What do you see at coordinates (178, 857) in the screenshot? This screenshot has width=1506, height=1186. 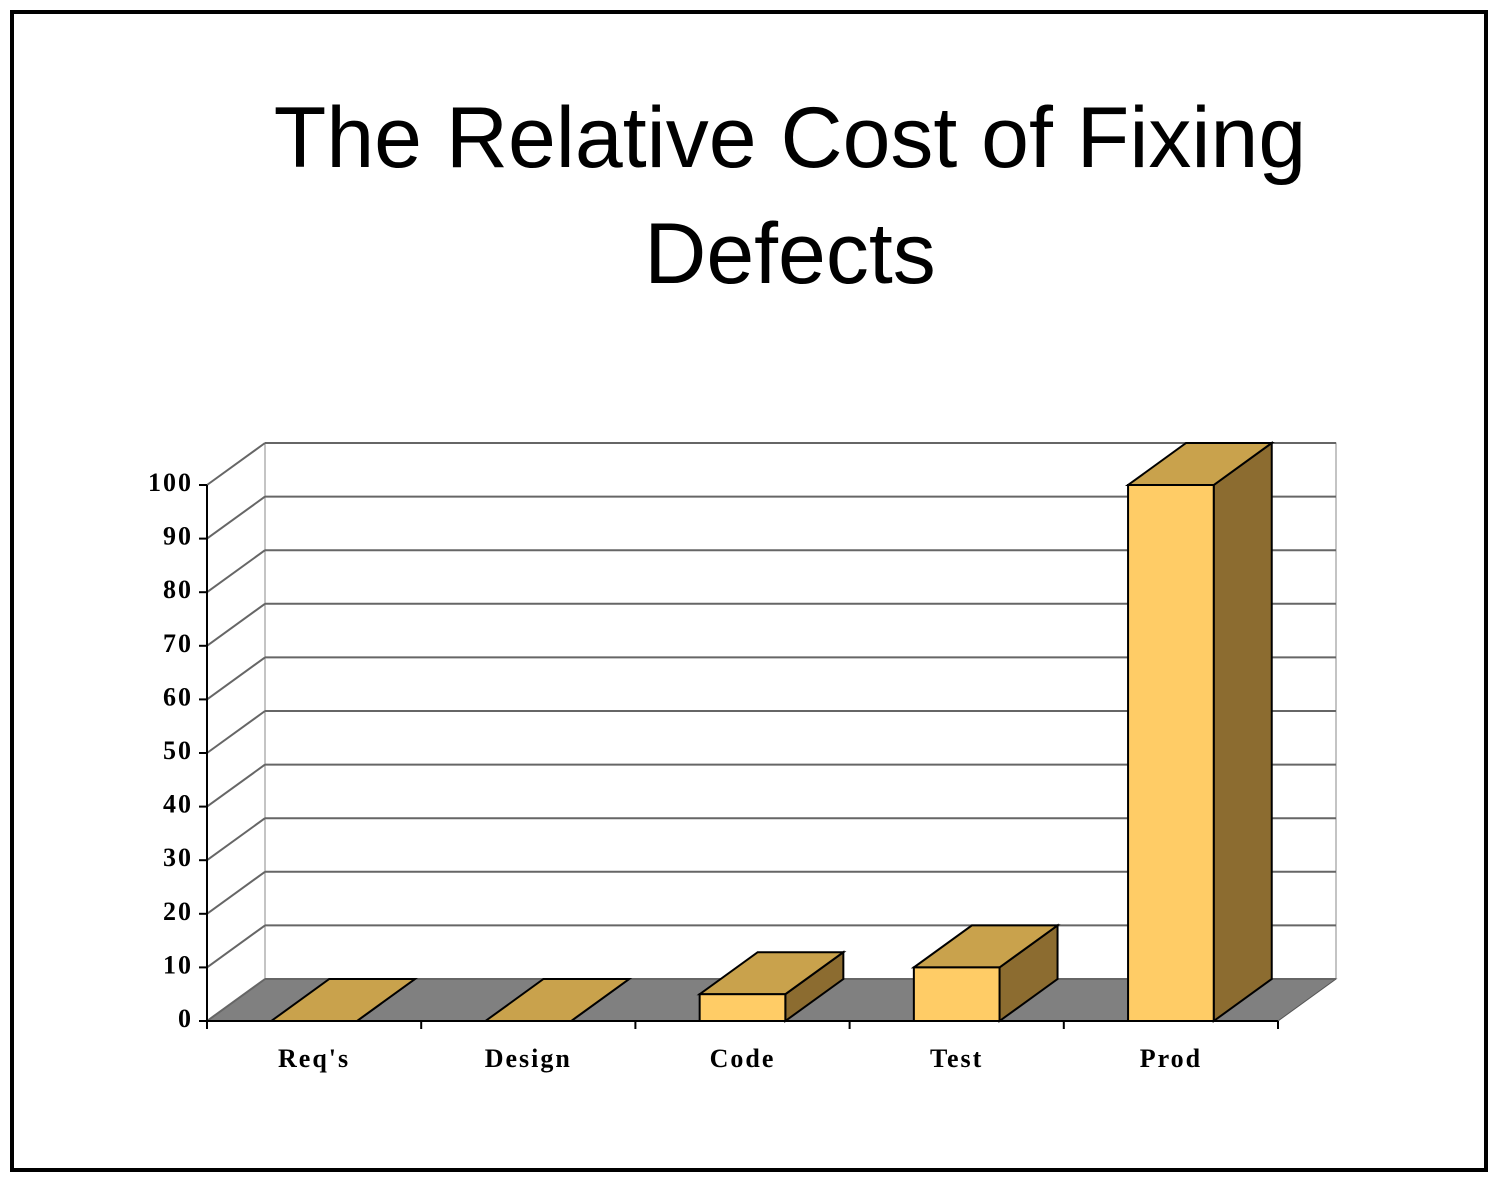 I see `y-tick-label: 30` at bounding box center [178, 857].